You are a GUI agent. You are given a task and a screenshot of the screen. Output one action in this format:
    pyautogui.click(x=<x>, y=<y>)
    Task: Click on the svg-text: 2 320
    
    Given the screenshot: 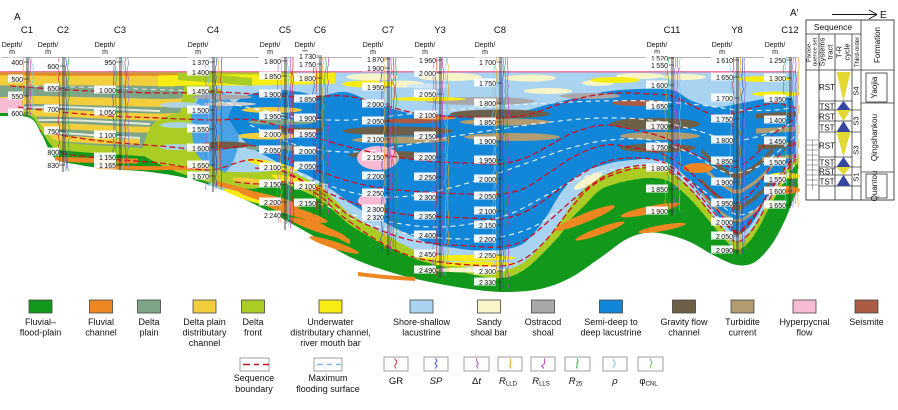 What is the action you would take?
    pyautogui.click(x=375, y=218)
    